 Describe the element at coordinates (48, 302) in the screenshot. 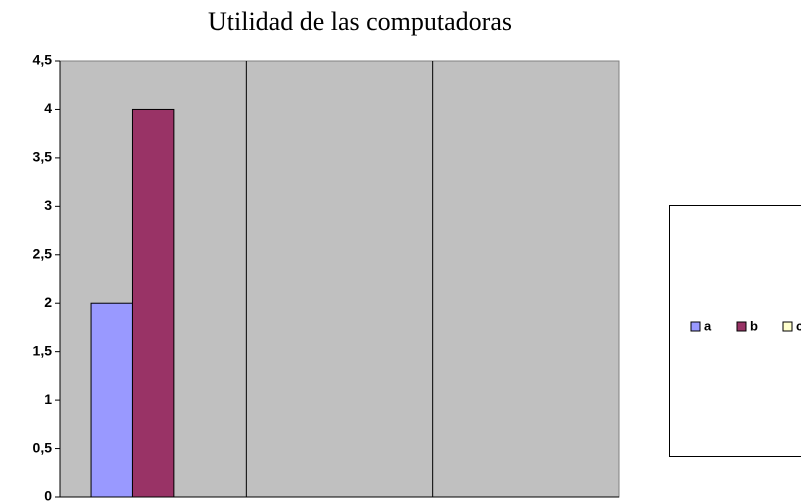

I see `y-tick-label: 2` at that location.